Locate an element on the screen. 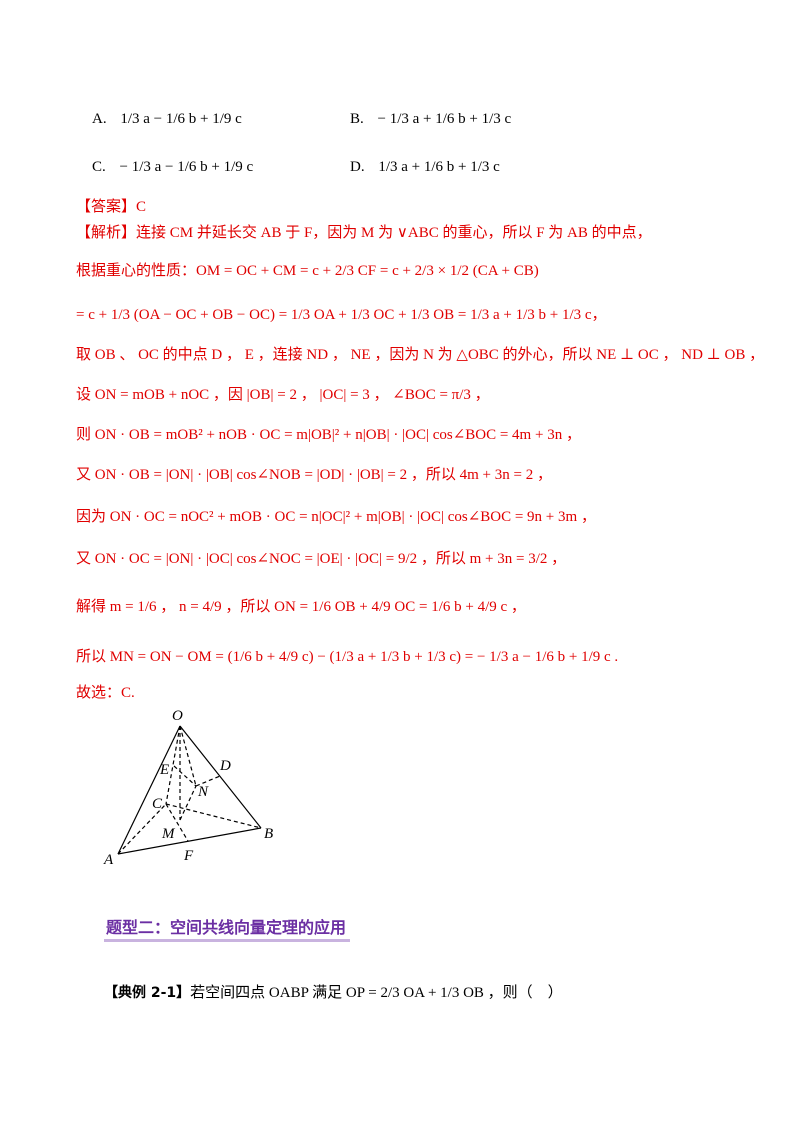  option-b: B. − 1/3 a + 1/6 b + 1/3 c is located at coordinates (430, 119).